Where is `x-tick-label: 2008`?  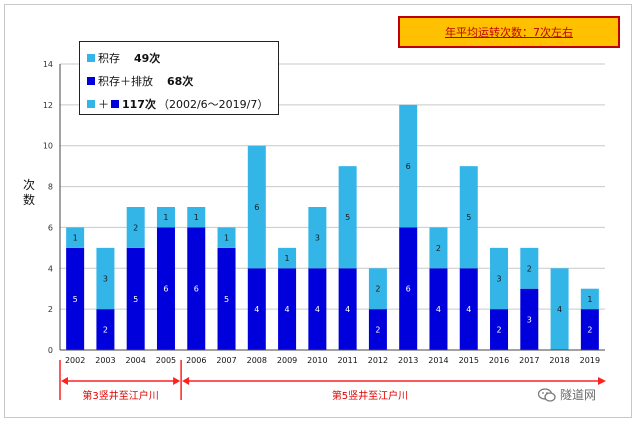 x-tick-label: 2008 is located at coordinates (257, 360).